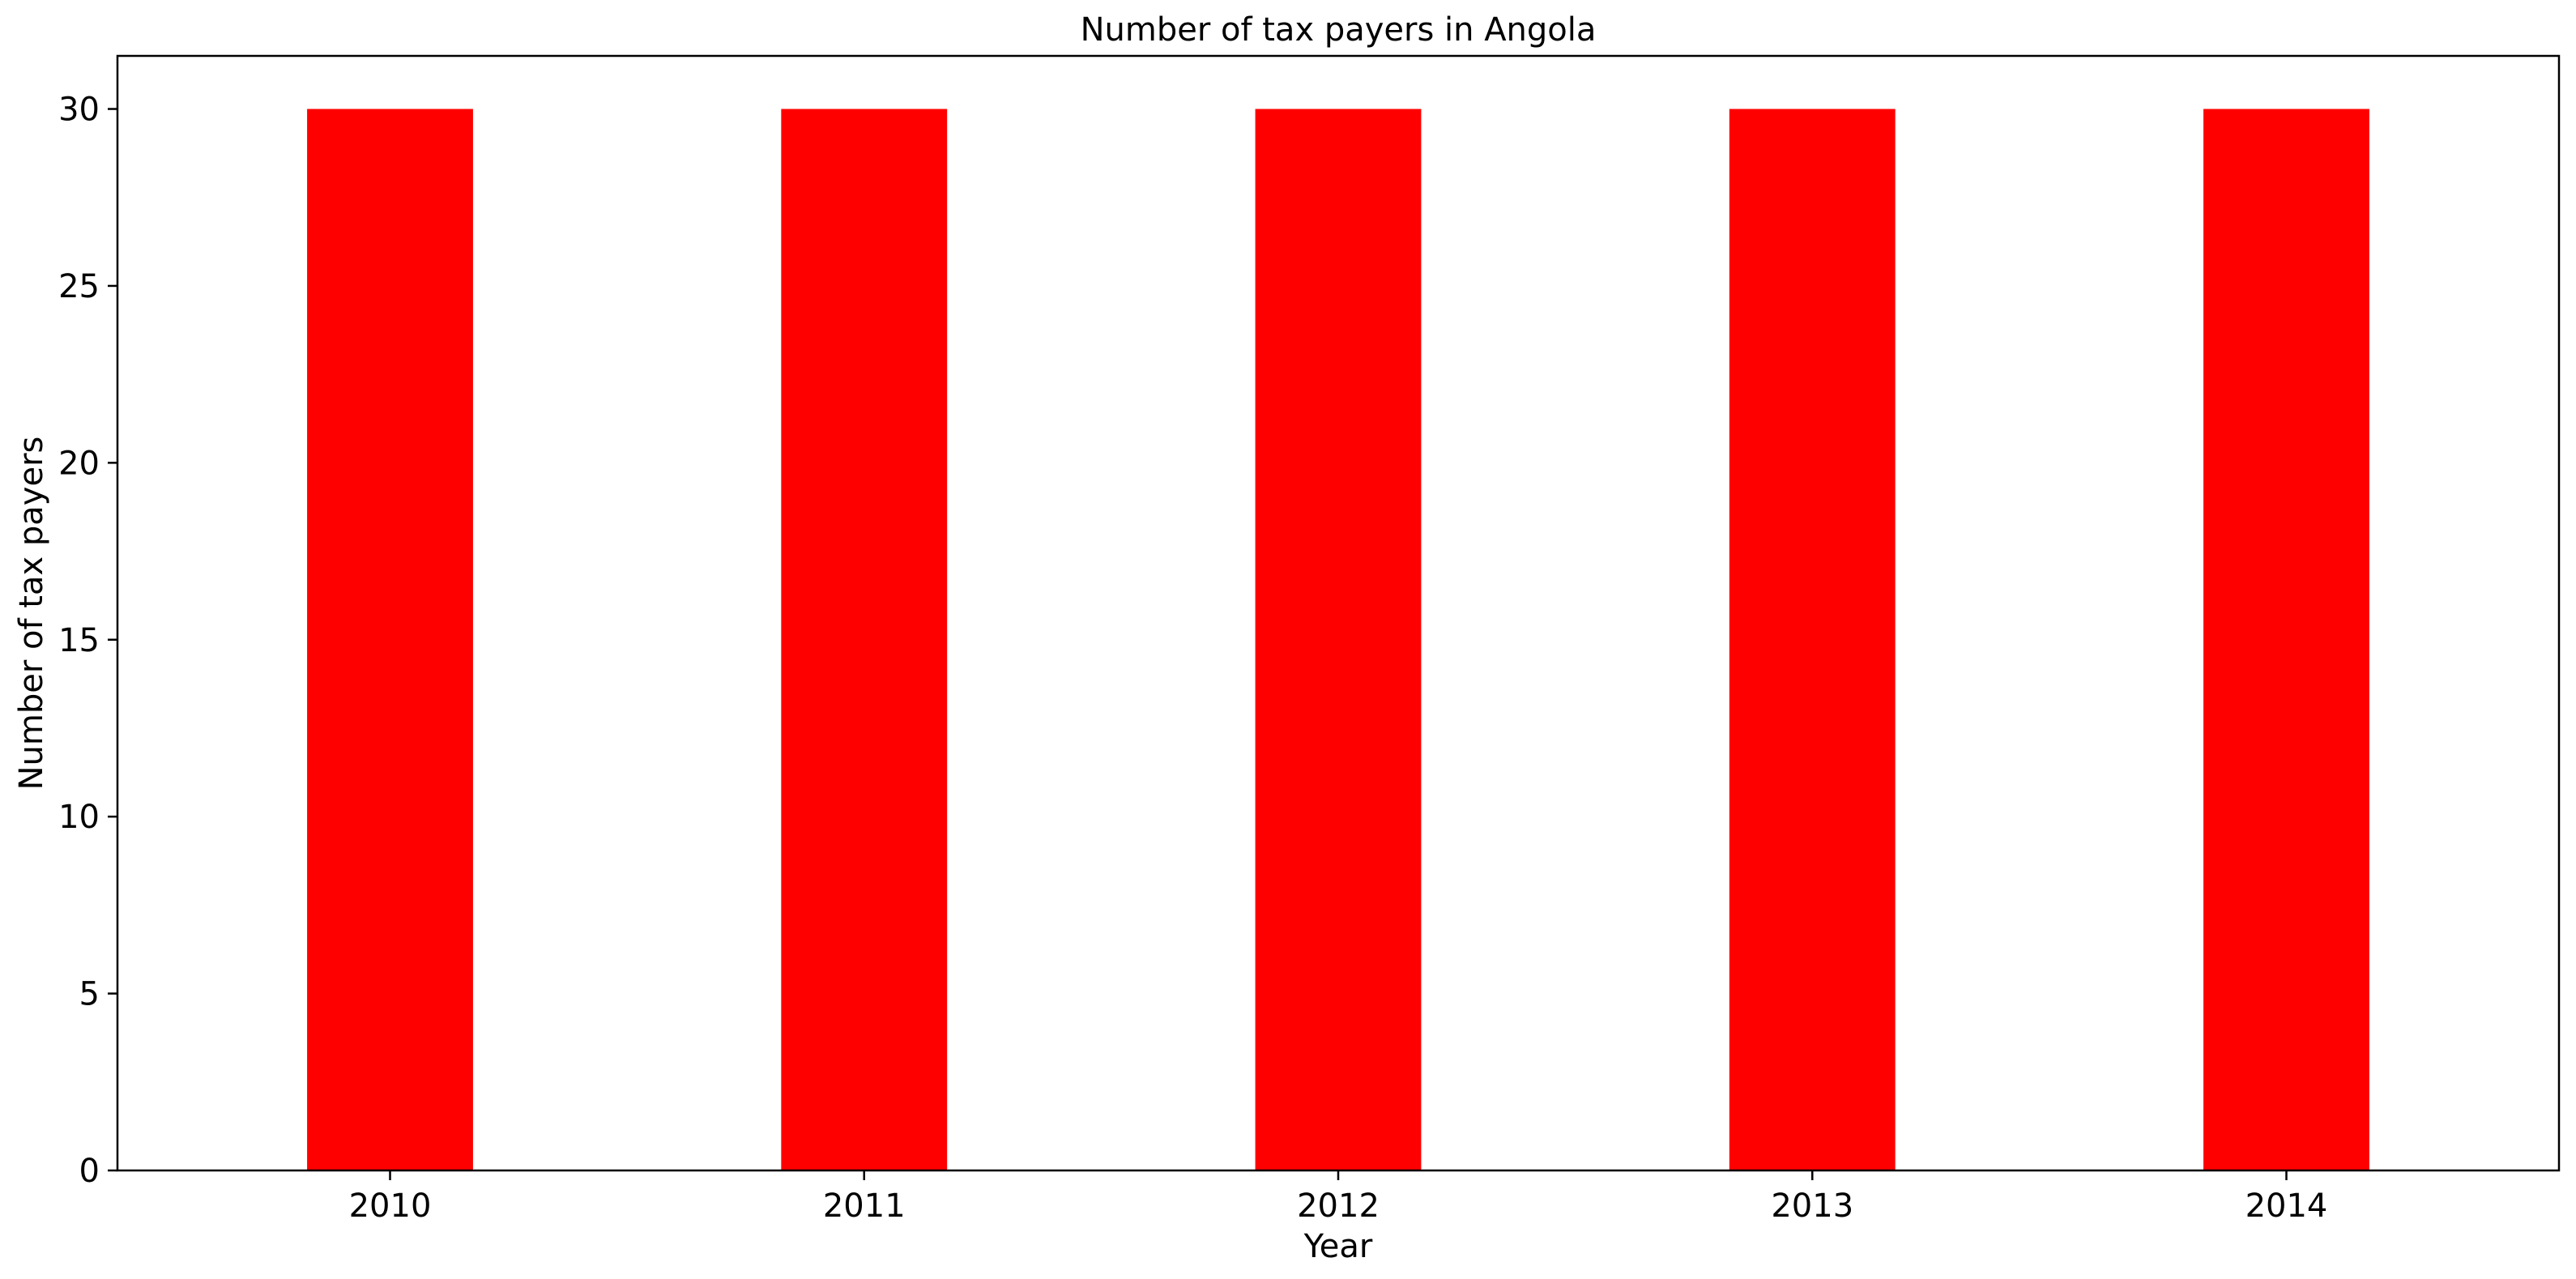 The image size is (2576, 1279). Describe the element at coordinates (1339, 30) in the screenshot. I see `chart-title: Number of tax payers in Angola` at that location.